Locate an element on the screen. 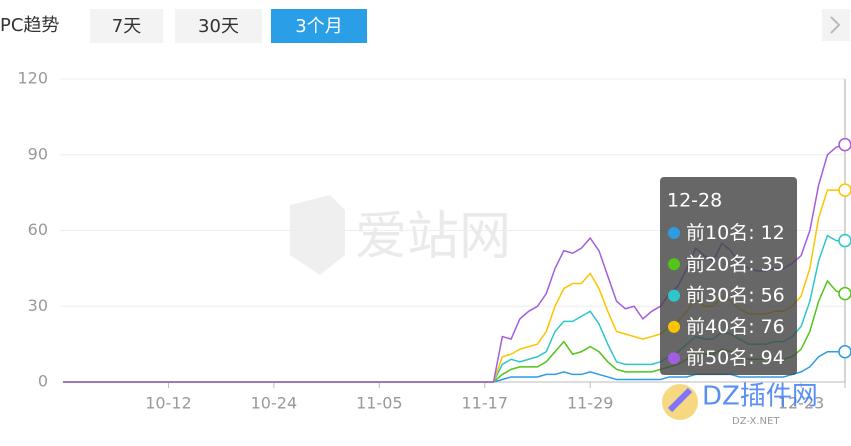 Image resolution: width=851 pixels, height=446 pixels. header-label: PC趋势 is located at coordinates (29, 25).